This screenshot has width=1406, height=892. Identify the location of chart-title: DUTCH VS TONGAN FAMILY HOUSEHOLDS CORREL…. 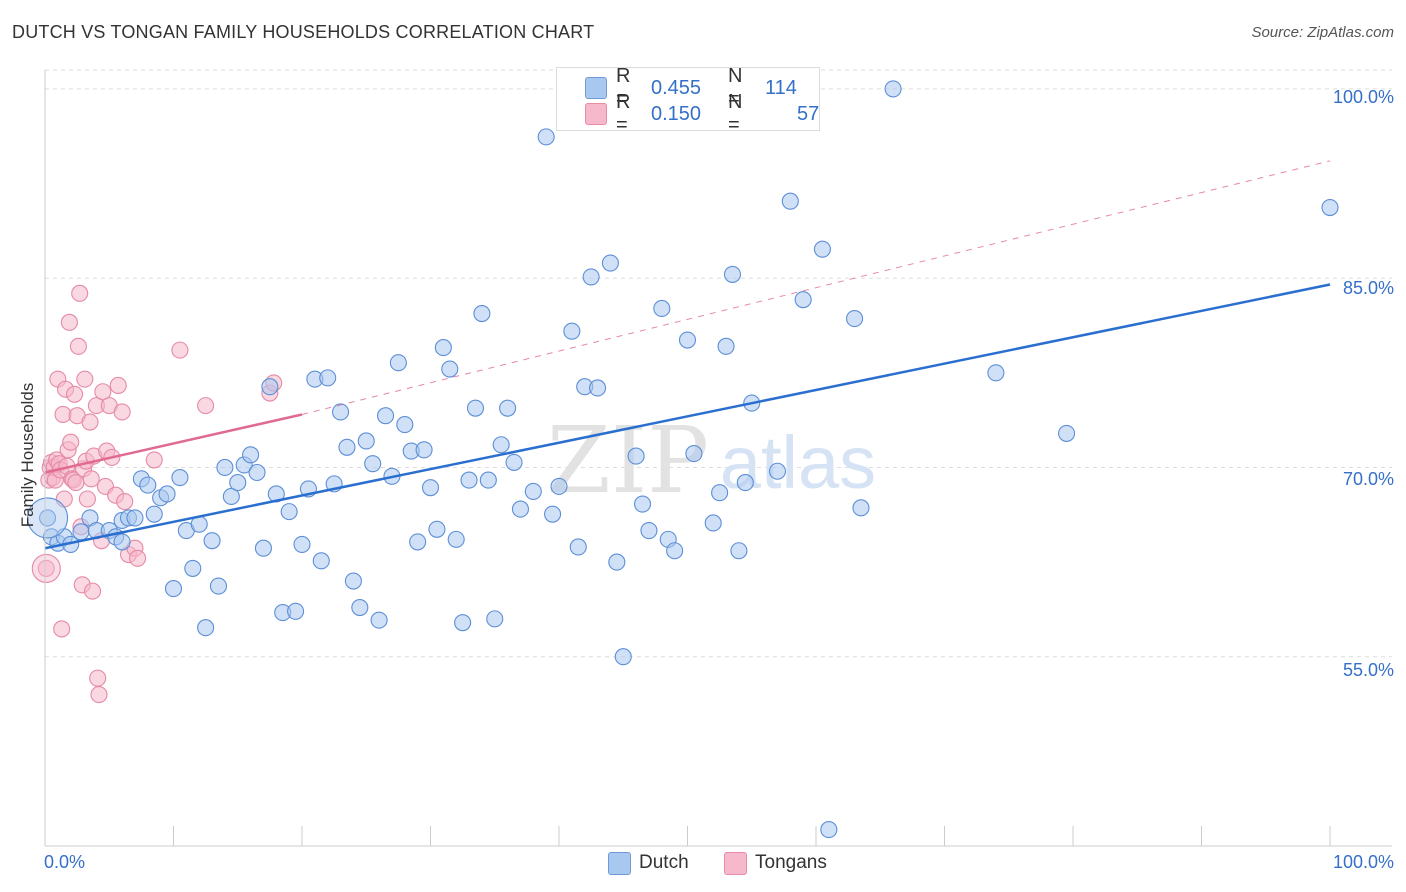
(303, 32).